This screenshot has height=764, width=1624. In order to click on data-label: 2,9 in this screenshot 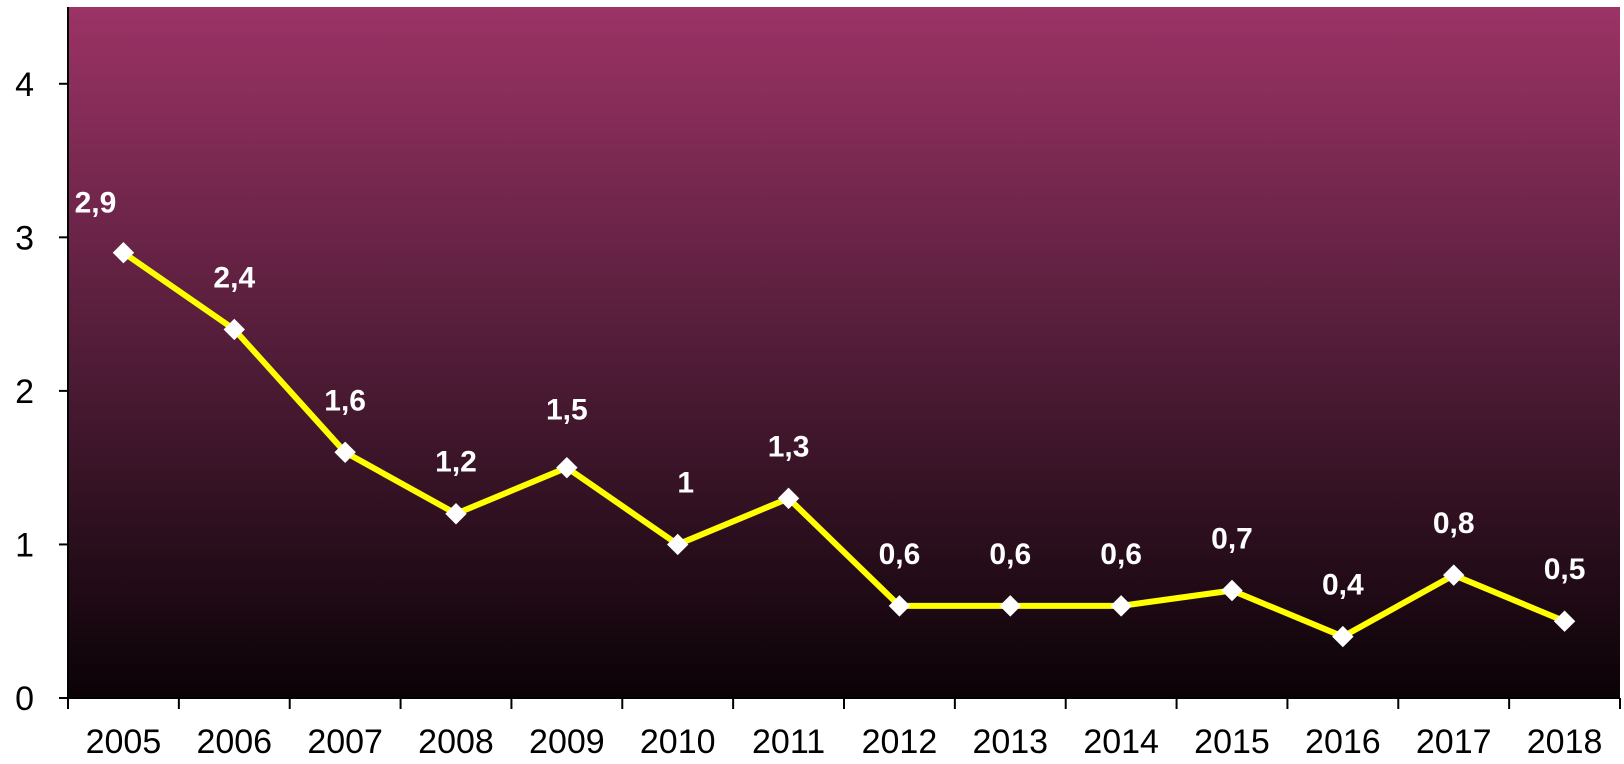, I will do `click(96, 203)`.